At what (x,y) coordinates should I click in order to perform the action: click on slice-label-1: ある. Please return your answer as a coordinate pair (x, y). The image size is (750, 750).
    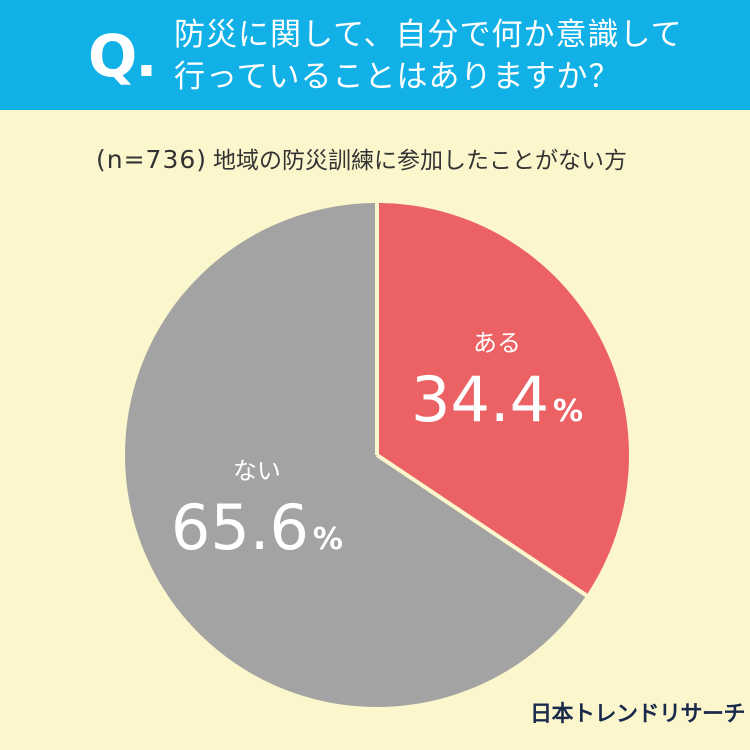
    Looking at the image, I should click on (497, 343).